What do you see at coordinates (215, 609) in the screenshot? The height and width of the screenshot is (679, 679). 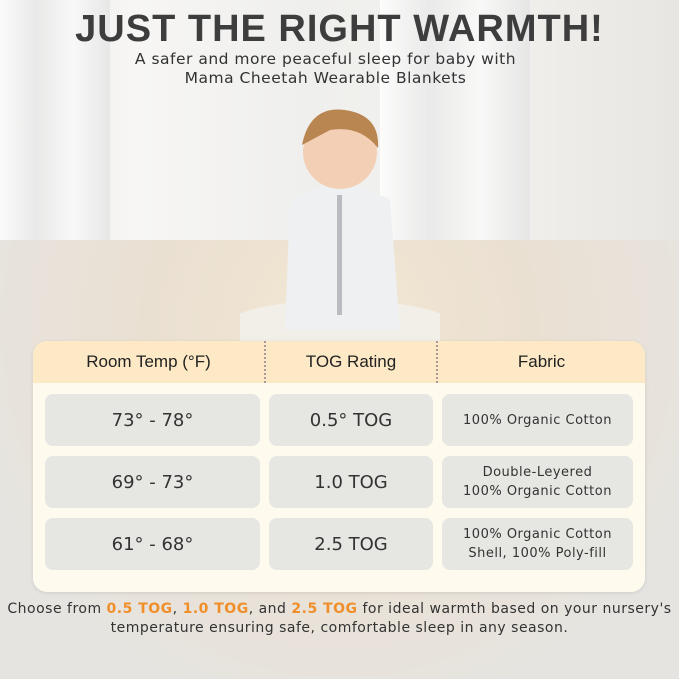 I see `highlight-tog: 1.0 TOG` at bounding box center [215, 609].